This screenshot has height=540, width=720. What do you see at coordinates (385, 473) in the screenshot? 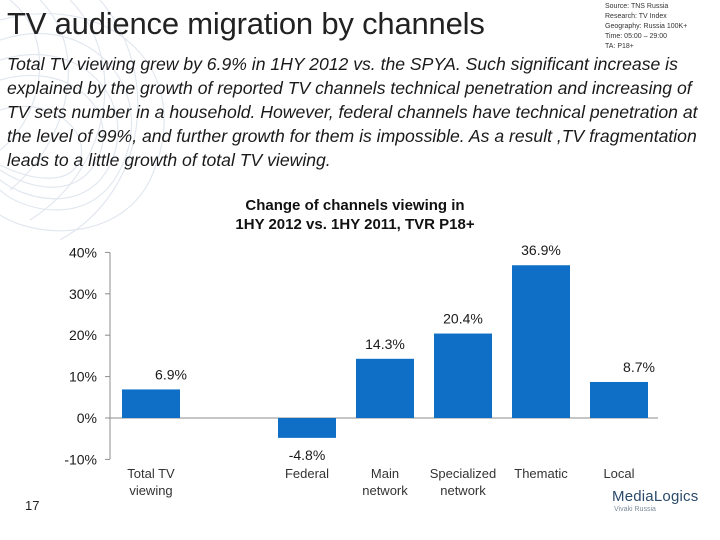
I see `category-label: Main` at bounding box center [385, 473].